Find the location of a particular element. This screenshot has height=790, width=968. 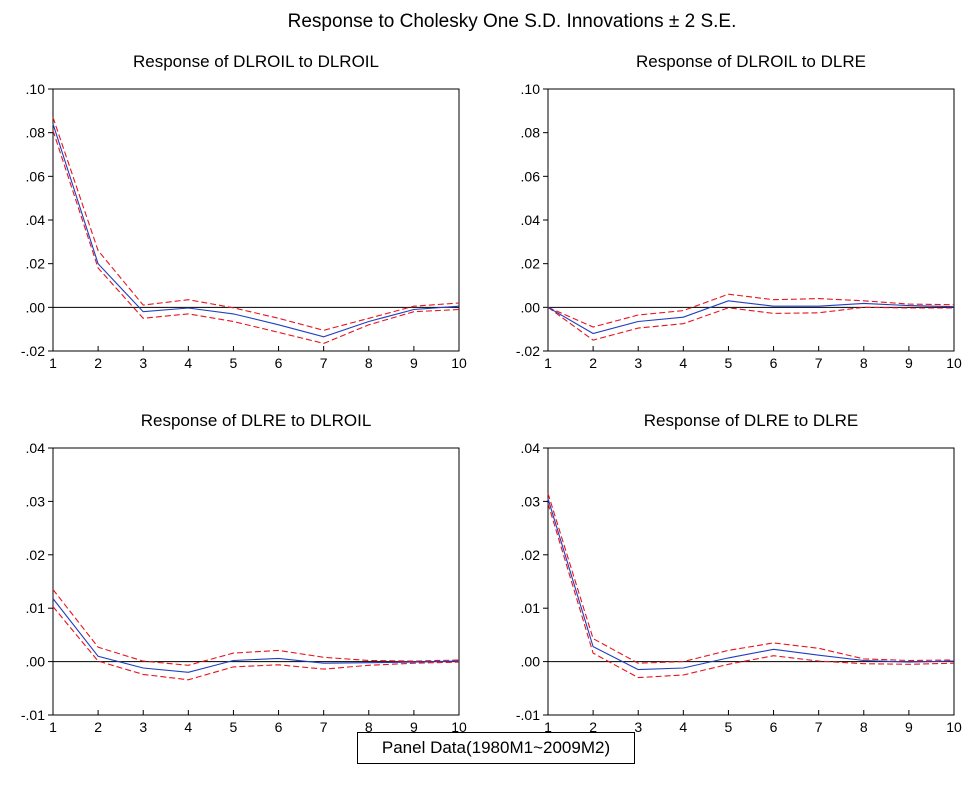

panel-title: Response of DLROIL to DLROIL is located at coordinates (256, 61).